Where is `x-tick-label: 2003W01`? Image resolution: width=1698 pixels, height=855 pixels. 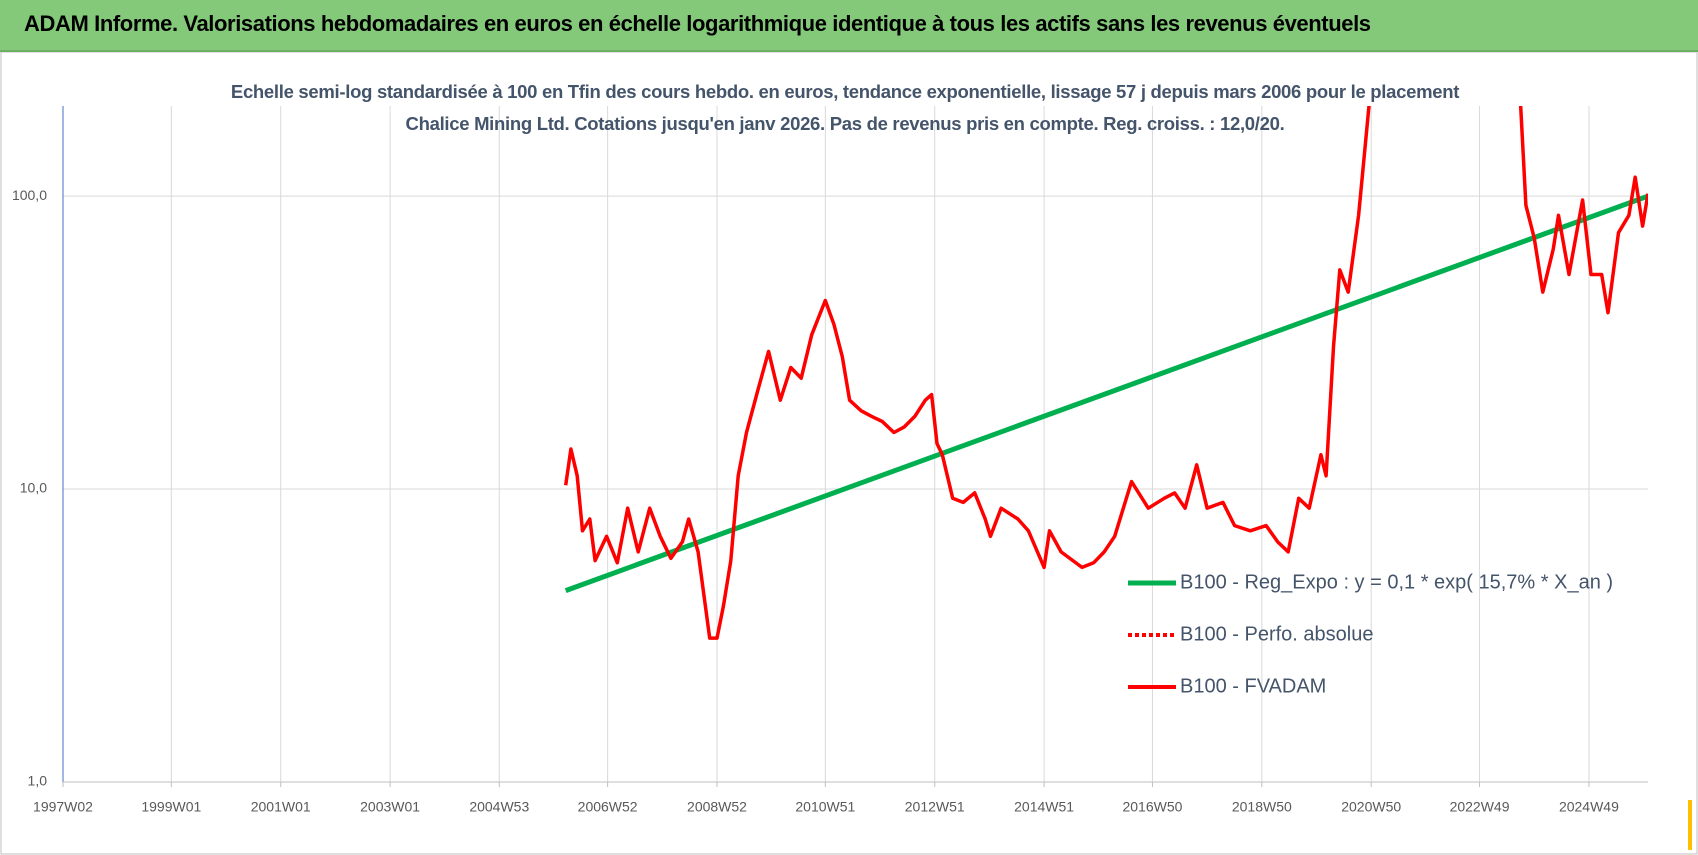
x-tick-label: 2003W01 is located at coordinates (390, 807).